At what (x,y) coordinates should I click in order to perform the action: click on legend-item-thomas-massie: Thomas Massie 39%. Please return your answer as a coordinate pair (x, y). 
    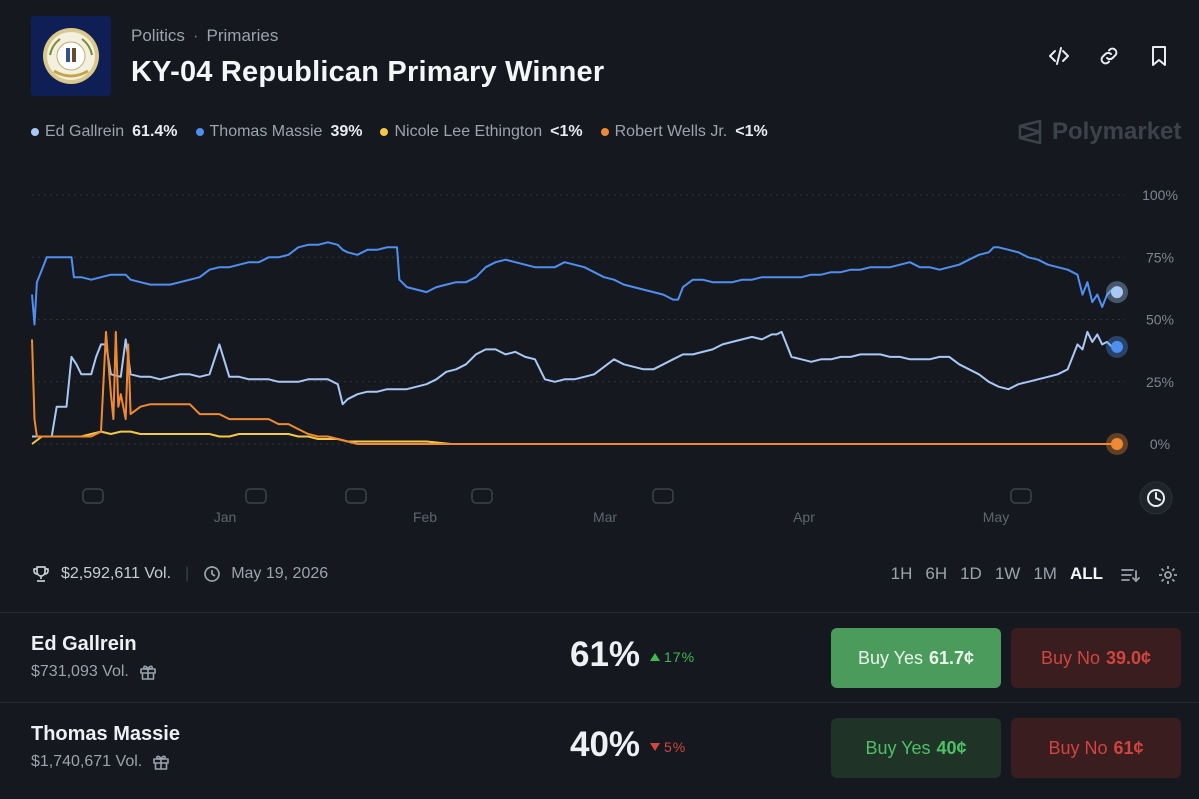
    Looking at the image, I should click on (279, 132).